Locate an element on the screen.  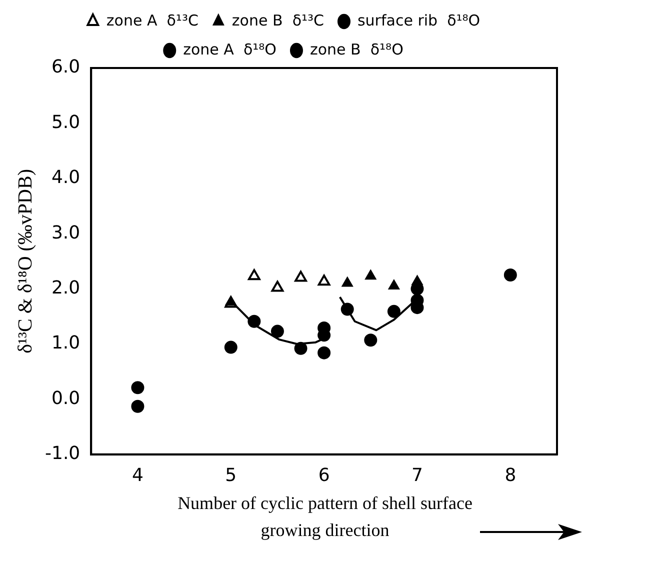
y-axis-title: δ¹³C & δ¹⁸O (‰vPDB) is located at coordinates (25, 261).